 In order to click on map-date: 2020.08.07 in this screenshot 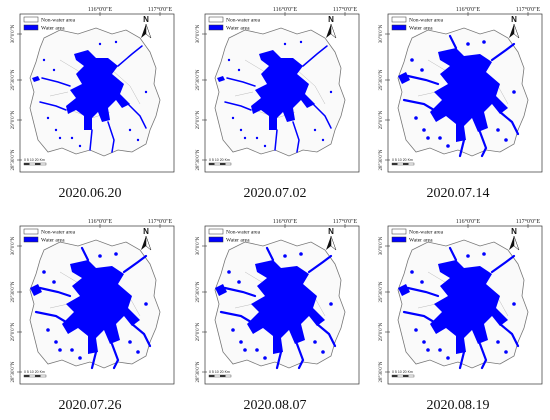, I will do `click(275, 405)`.